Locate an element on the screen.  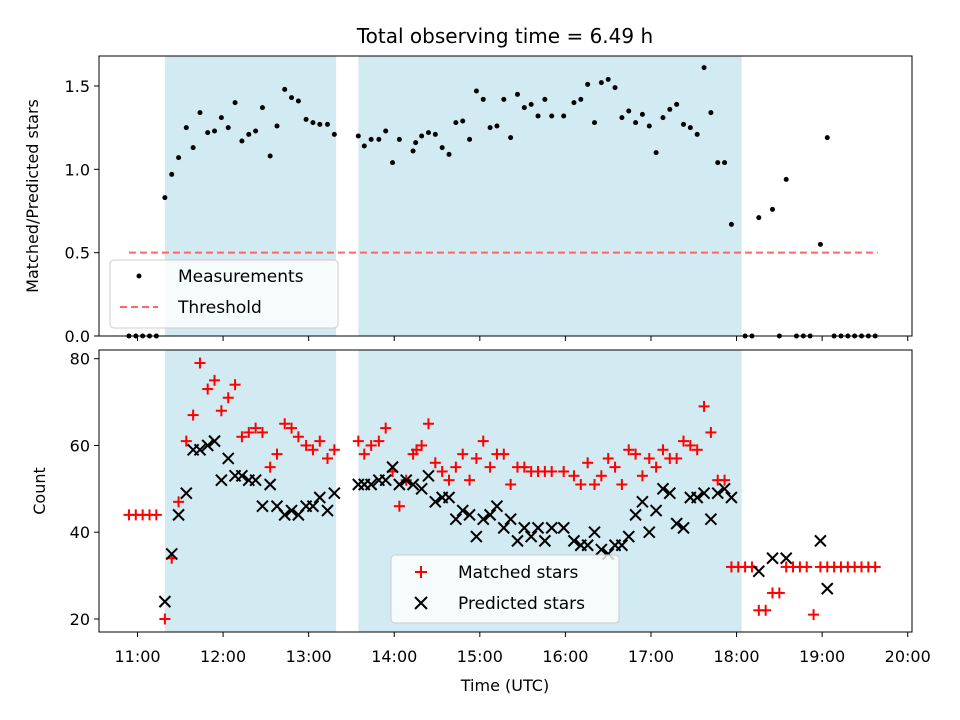
count-y-tick-label: 20 is located at coordinates (80, 619).